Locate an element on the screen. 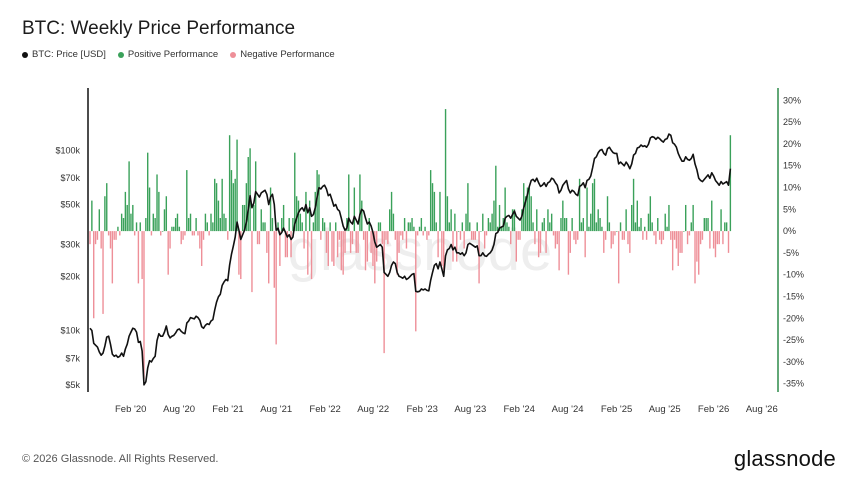 This screenshot has width=860, height=484. x-tick-label: Feb '24 is located at coordinates (519, 409).